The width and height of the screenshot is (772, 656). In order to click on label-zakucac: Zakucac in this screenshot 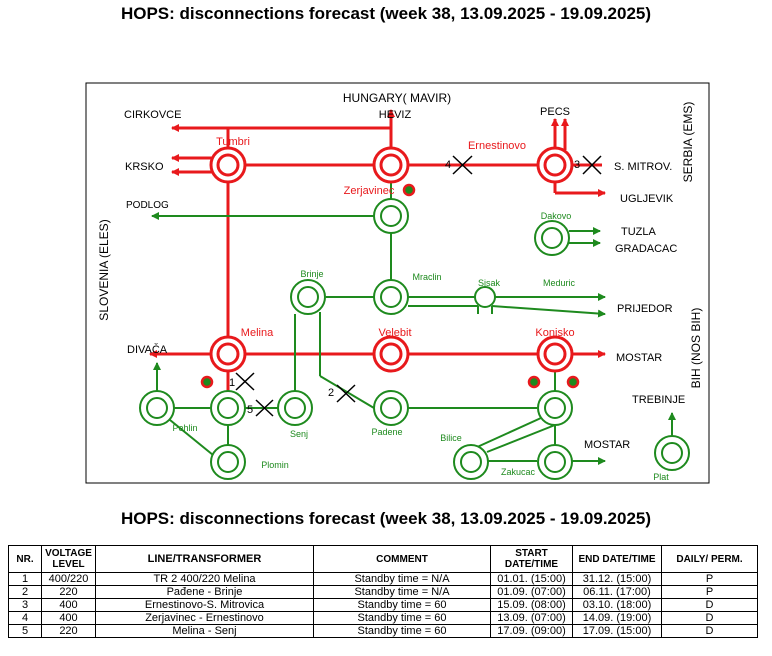, I will do `click(518, 472)`.